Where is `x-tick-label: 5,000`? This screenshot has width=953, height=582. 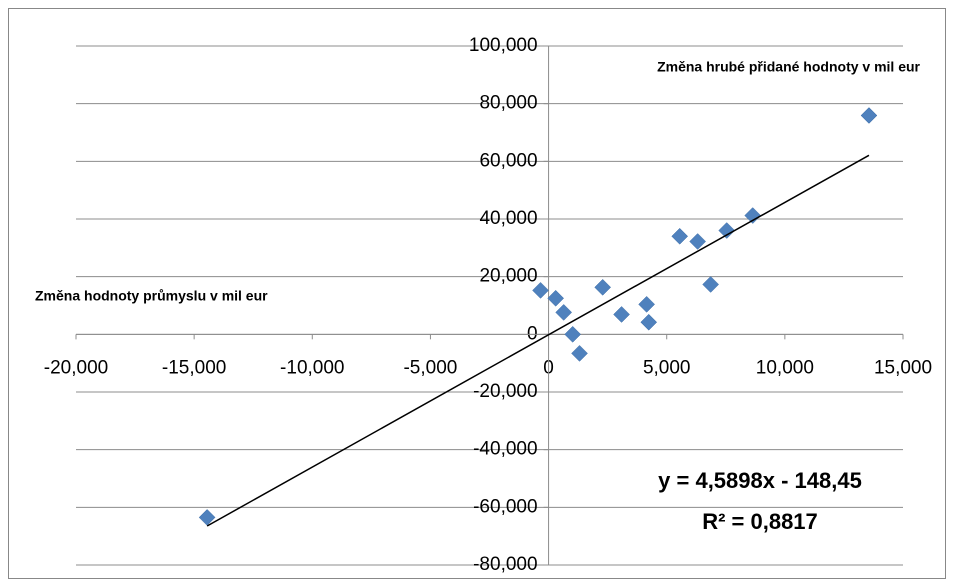 x-tick-label: 5,000 is located at coordinates (667, 367).